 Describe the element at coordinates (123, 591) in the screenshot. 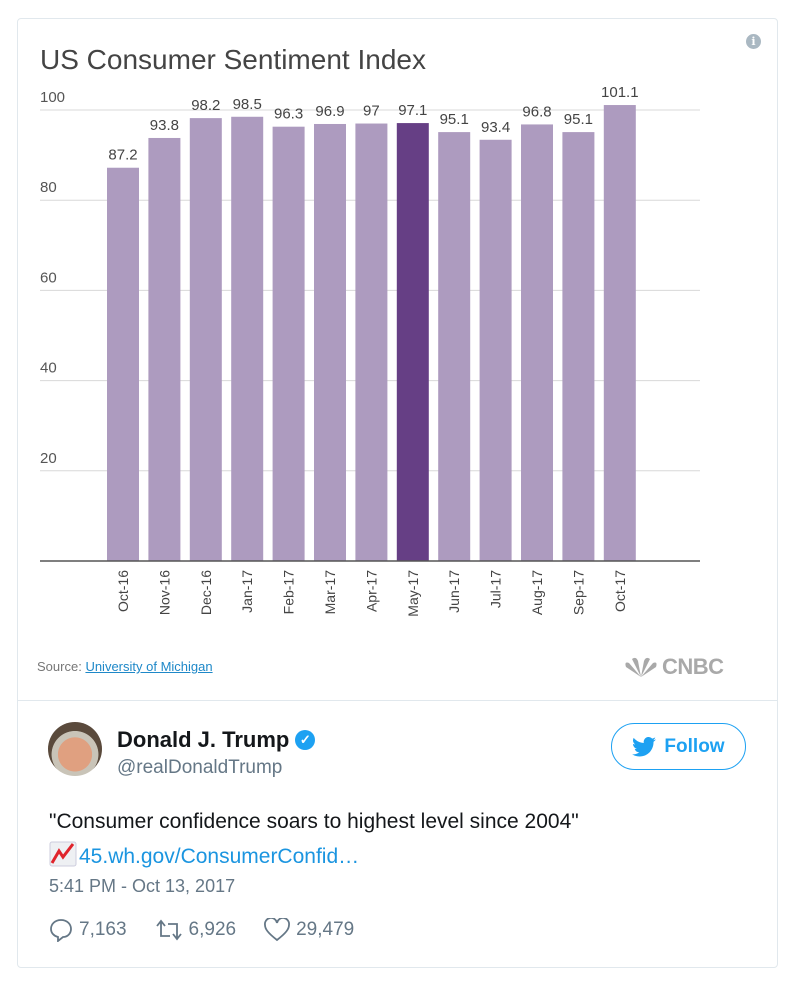

I see `x-tick-label: Oct-16` at that location.